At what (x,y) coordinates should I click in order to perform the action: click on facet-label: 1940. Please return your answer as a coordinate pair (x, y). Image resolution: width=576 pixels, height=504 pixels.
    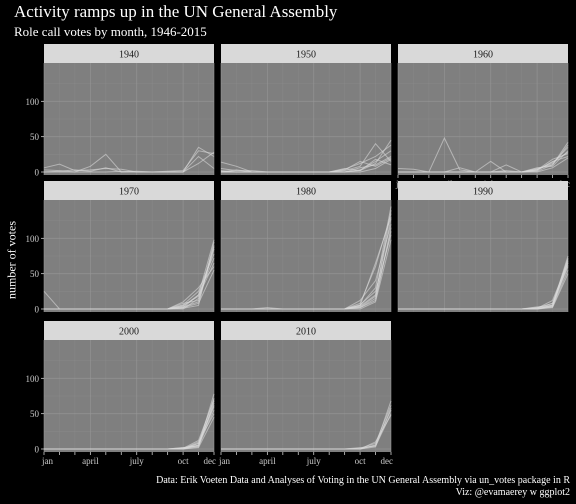
    Looking at the image, I should click on (129, 55).